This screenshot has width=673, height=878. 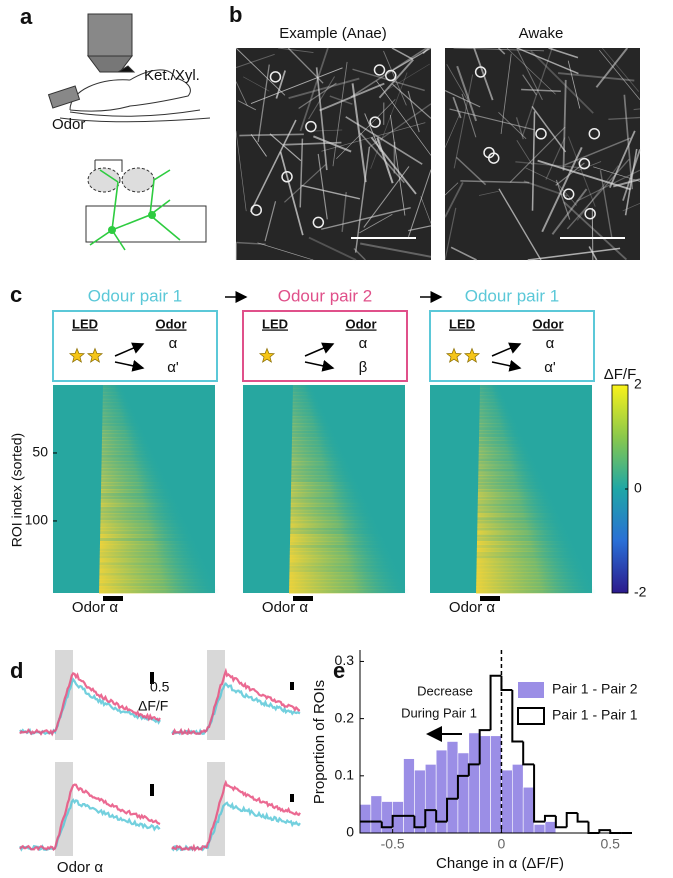 I want to click on condition-title: Odour pair 1, so click(x=512, y=295).